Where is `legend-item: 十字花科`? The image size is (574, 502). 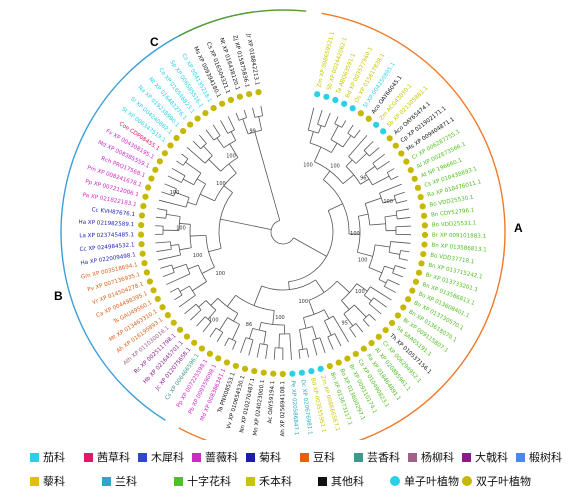 legend-item: 十字花科 is located at coordinates (202, 481).